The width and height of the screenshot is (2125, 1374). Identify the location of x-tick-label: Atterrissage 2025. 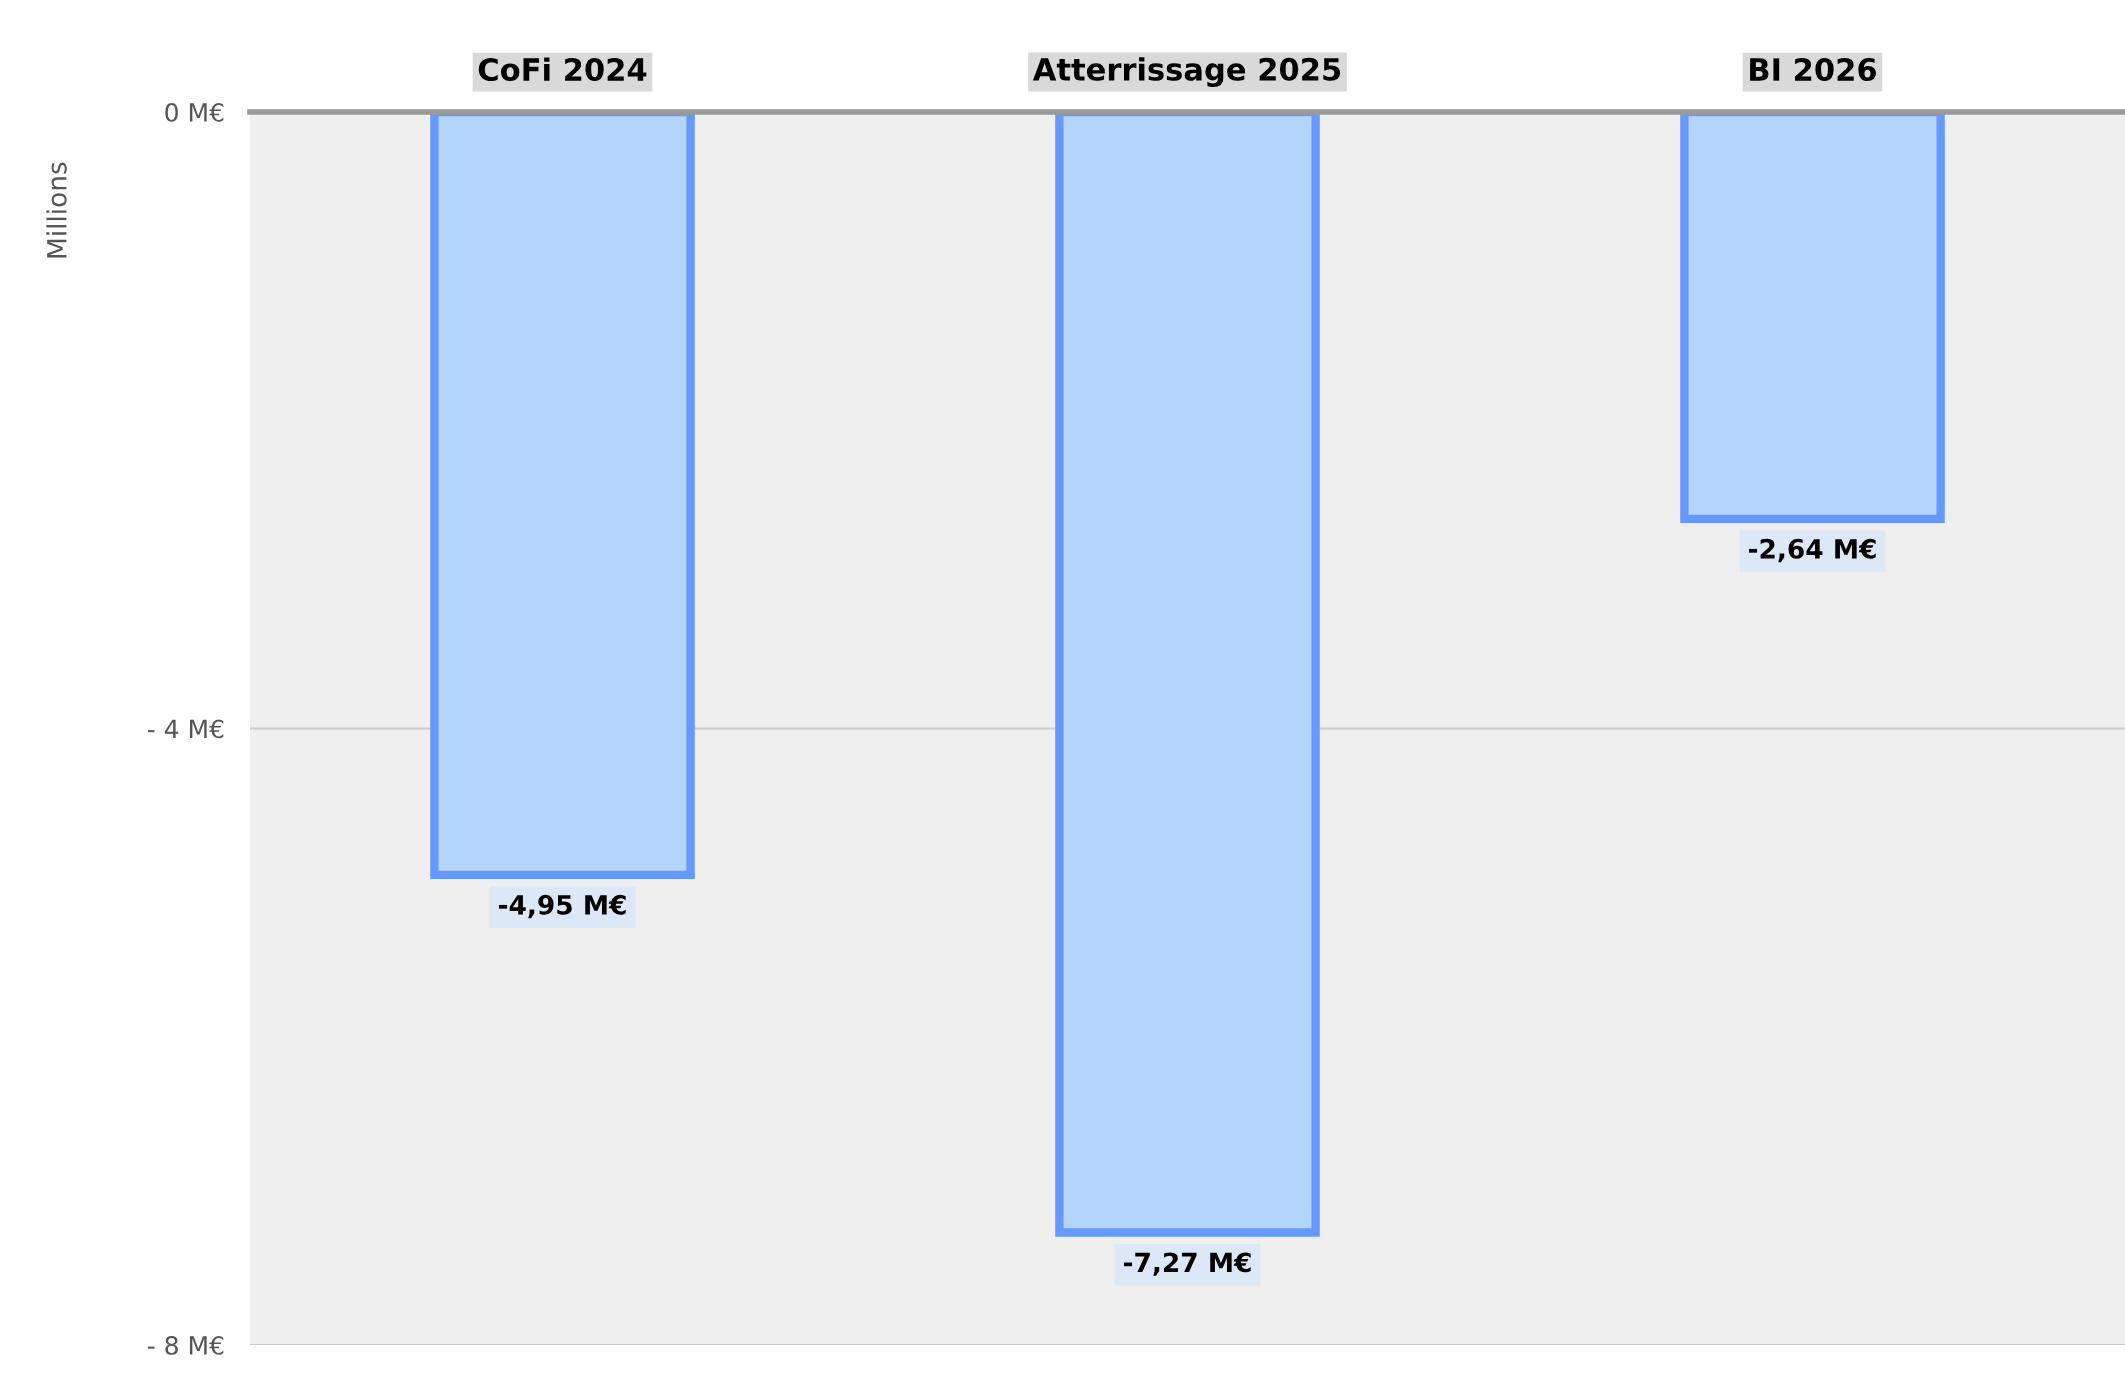
(1186, 72).